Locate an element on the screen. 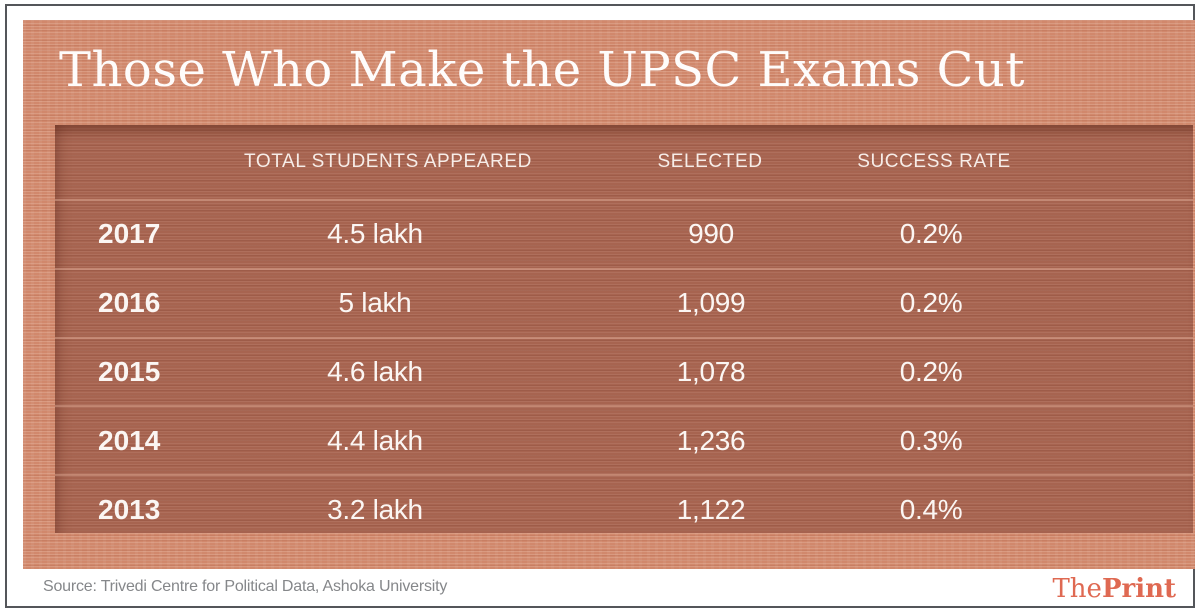 This screenshot has height=614, width=1200. year-cell: 2015 is located at coordinates (129, 371).